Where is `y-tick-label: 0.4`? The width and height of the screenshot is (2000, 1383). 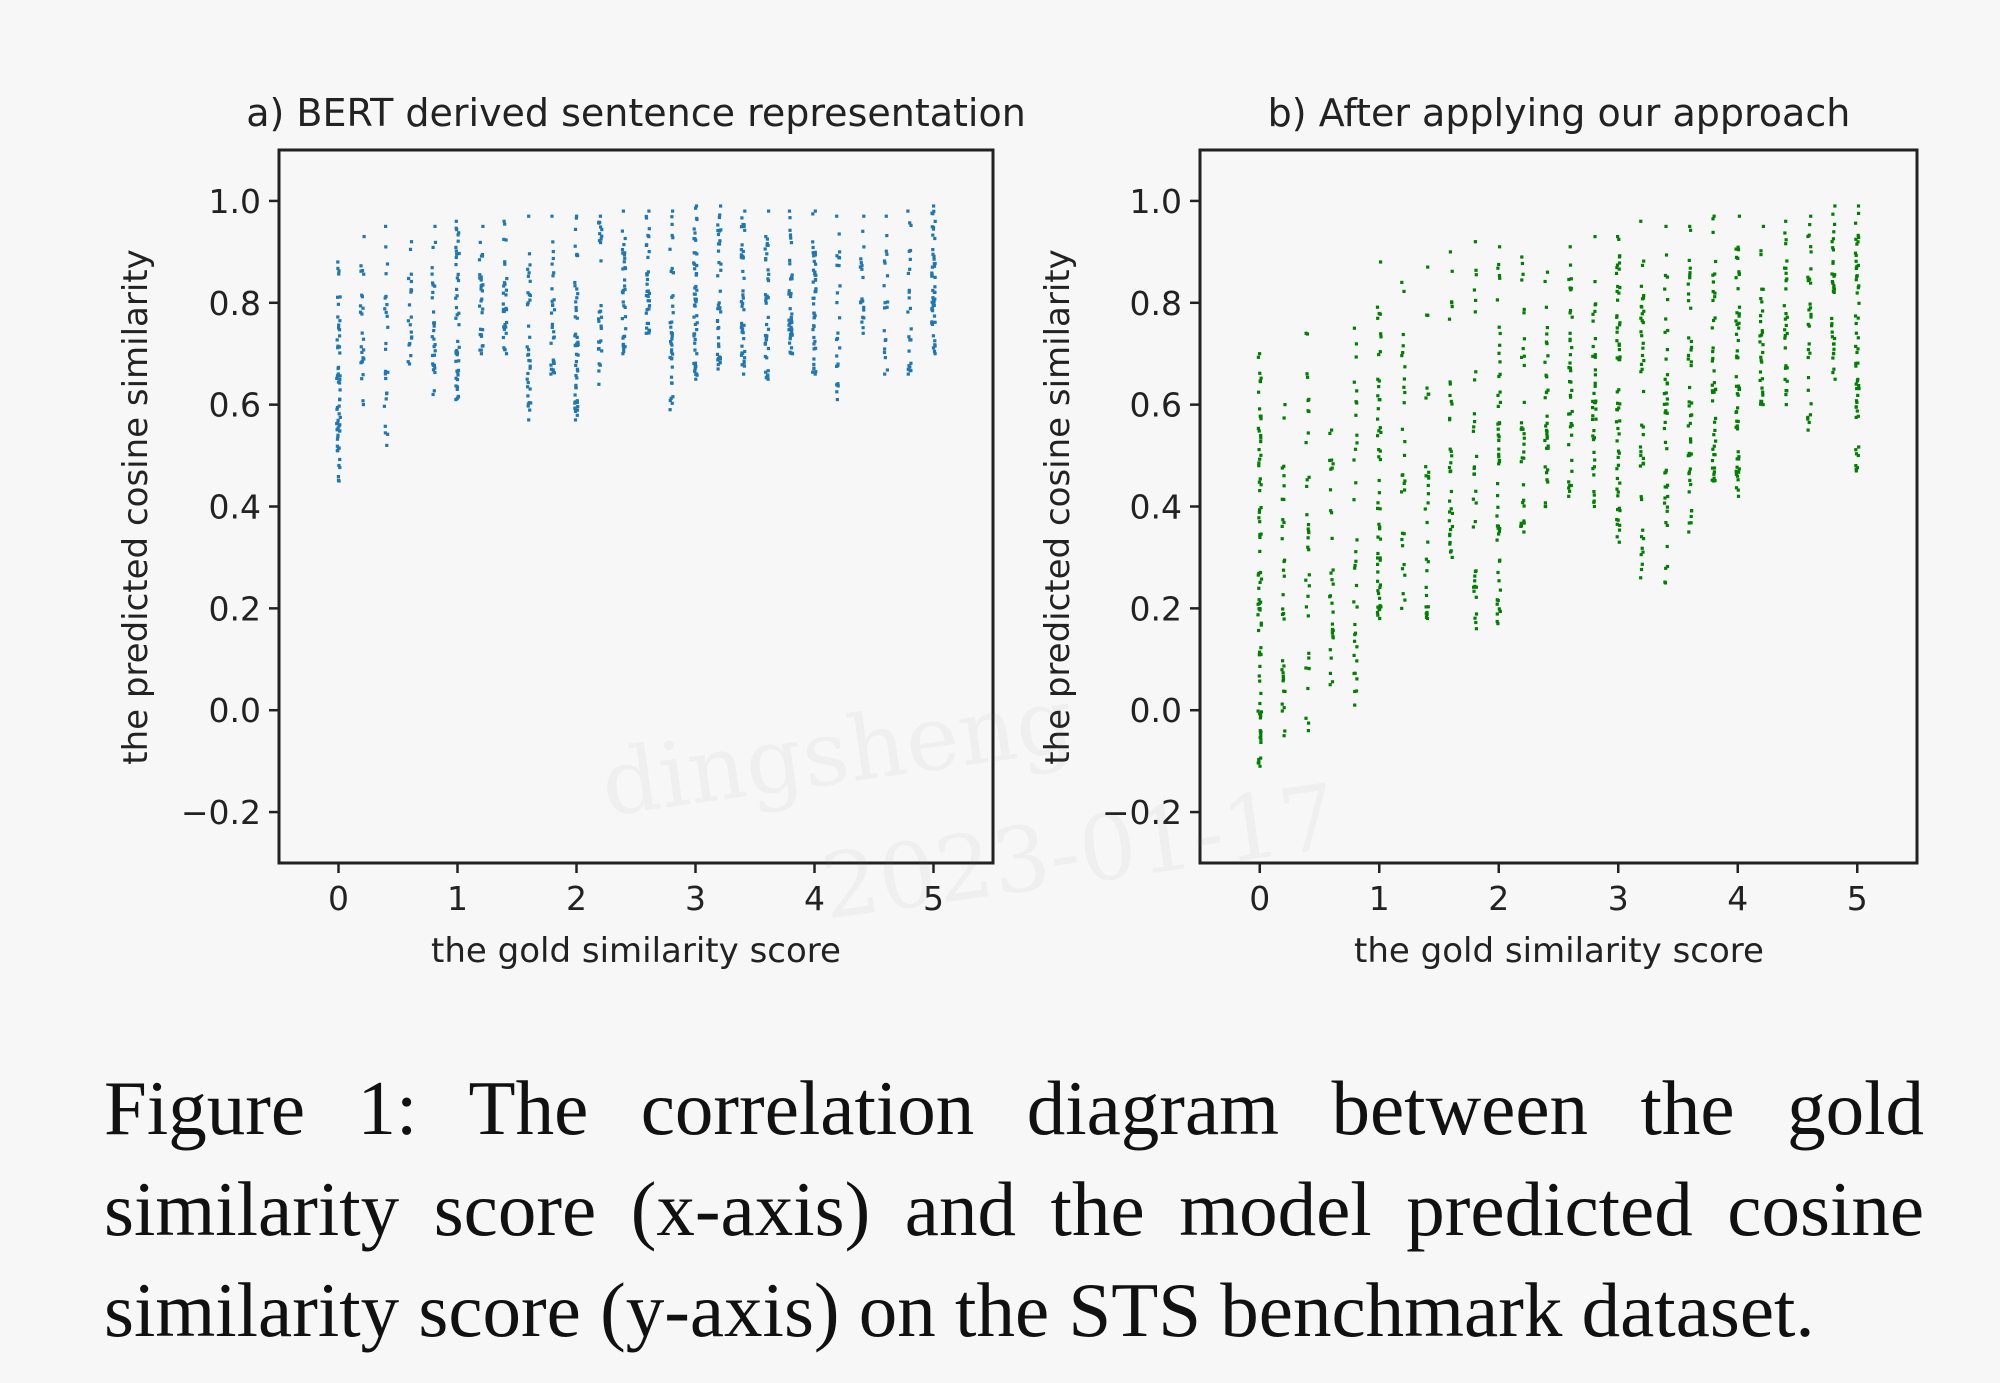
y-tick-label: 0.4 is located at coordinates (235, 507).